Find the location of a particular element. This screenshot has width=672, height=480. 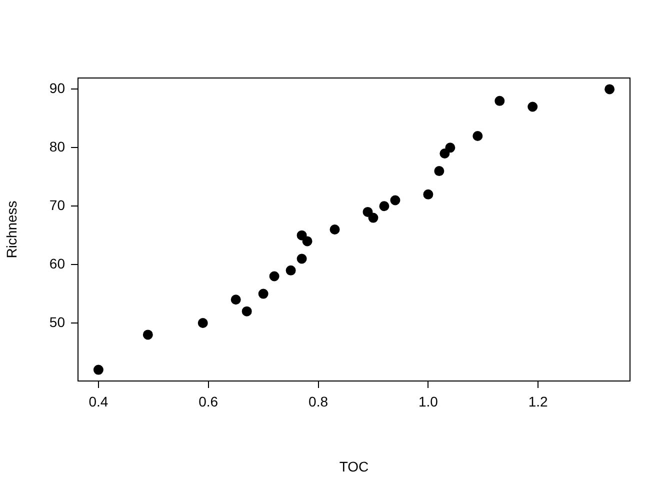

x-tick-label: 1.2 is located at coordinates (538, 401).